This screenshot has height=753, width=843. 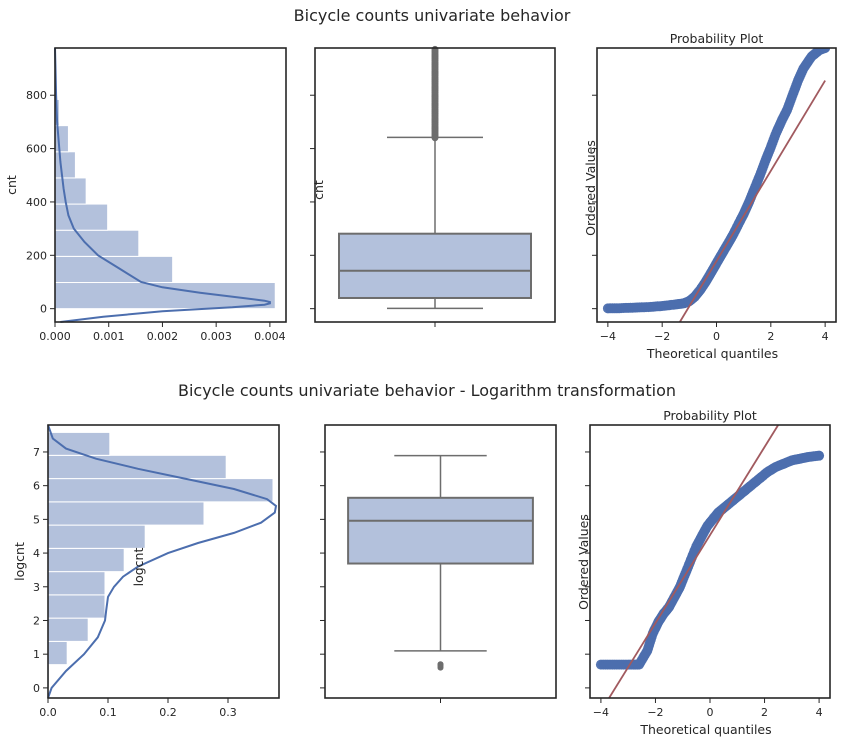 I want to click on y-tick-label: 4, so click(x=36, y=553).